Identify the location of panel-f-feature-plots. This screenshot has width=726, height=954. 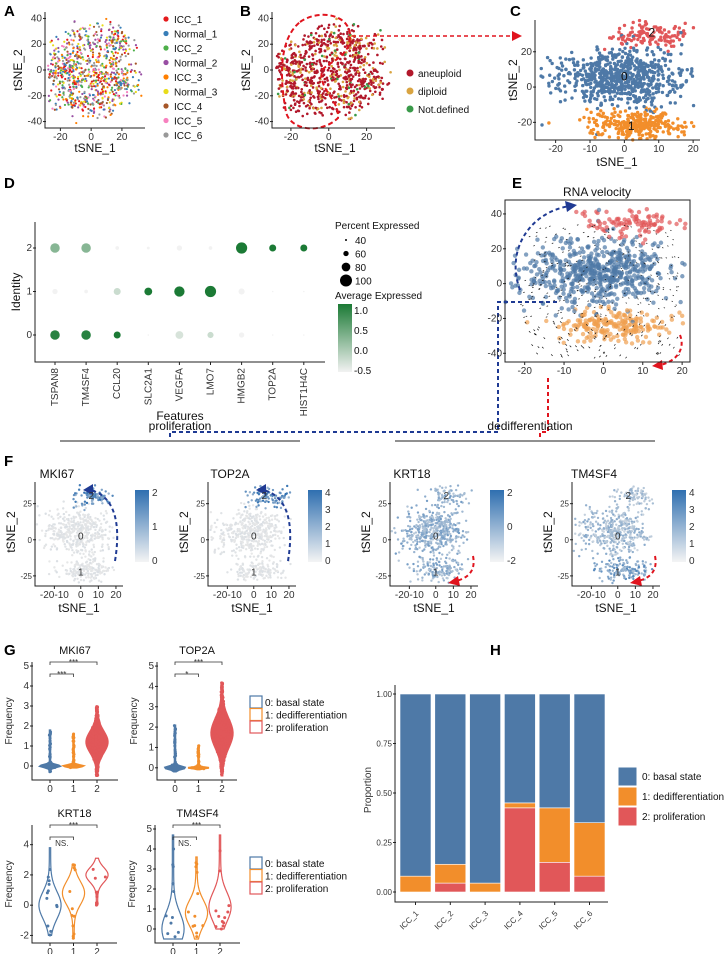
(359, 514).